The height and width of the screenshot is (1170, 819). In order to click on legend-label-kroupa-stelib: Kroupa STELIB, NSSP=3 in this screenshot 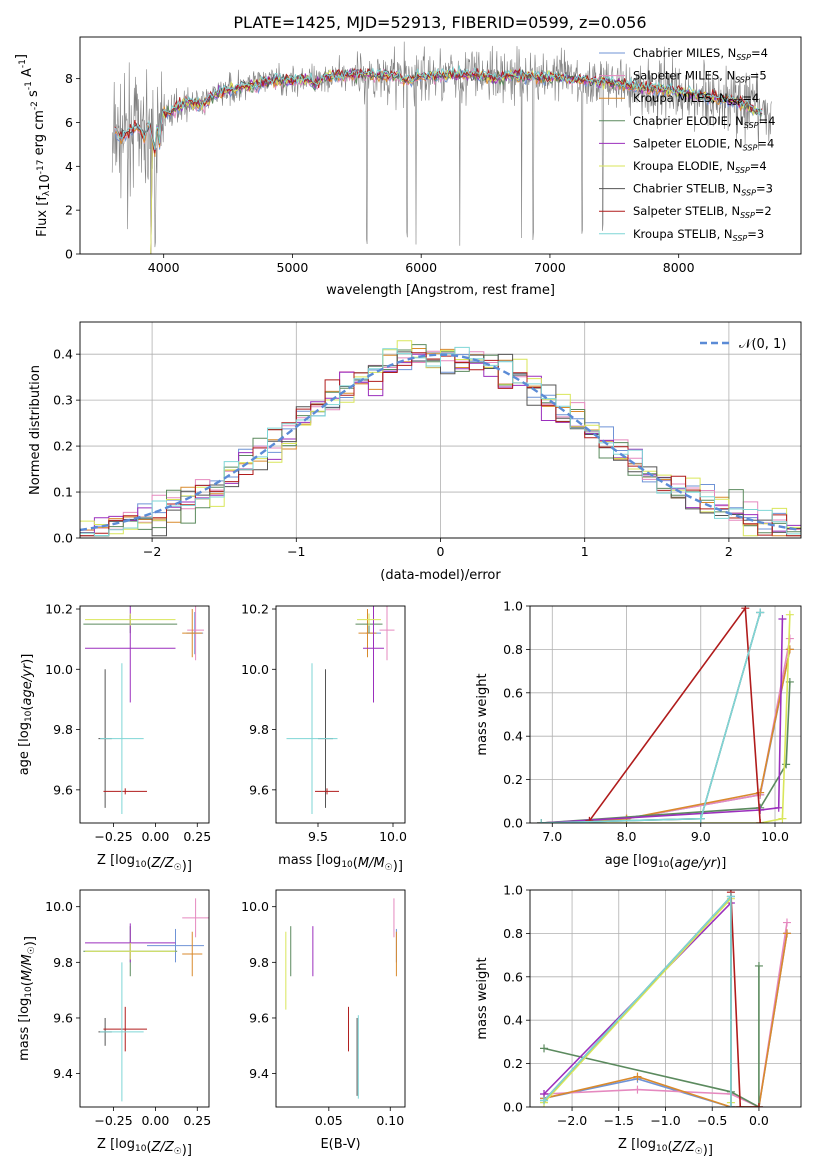, I will do `click(698, 235)`.